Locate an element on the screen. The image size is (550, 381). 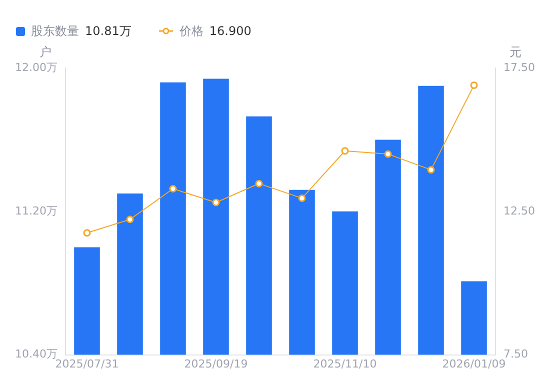
y-tick-label: 12.00万 is located at coordinates (36, 67).